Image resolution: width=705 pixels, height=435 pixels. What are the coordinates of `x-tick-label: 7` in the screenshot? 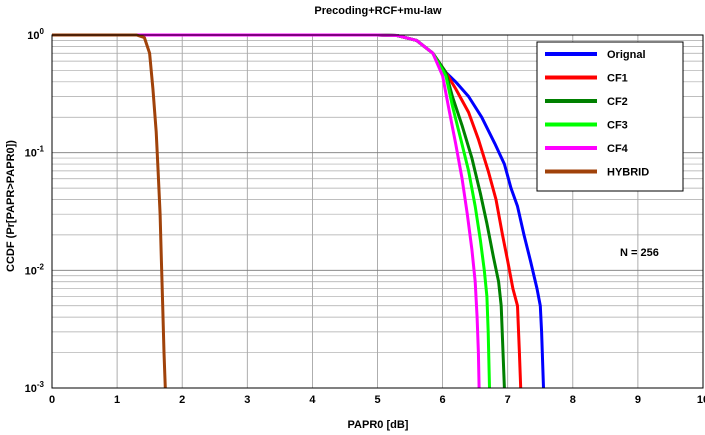 It's located at (508, 400).